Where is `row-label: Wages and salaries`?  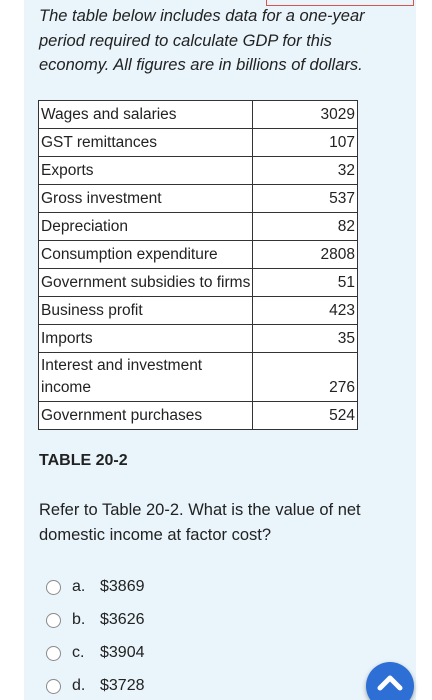 row-label: Wages and salaries is located at coordinates (145, 114).